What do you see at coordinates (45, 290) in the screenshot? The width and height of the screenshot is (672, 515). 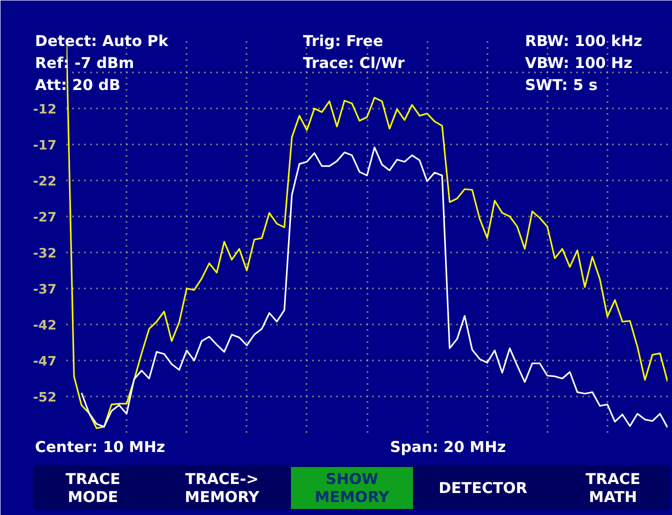 I see `y-tick-label: -37` at bounding box center [45, 290].